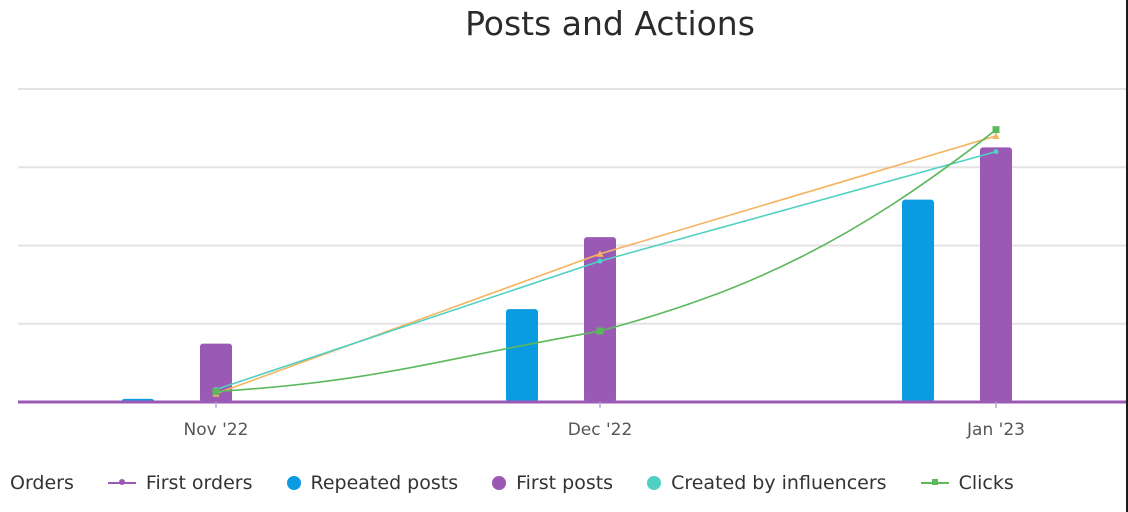  I want to click on legend-item-created-by-influencers: Created by influencers, so click(767, 483).